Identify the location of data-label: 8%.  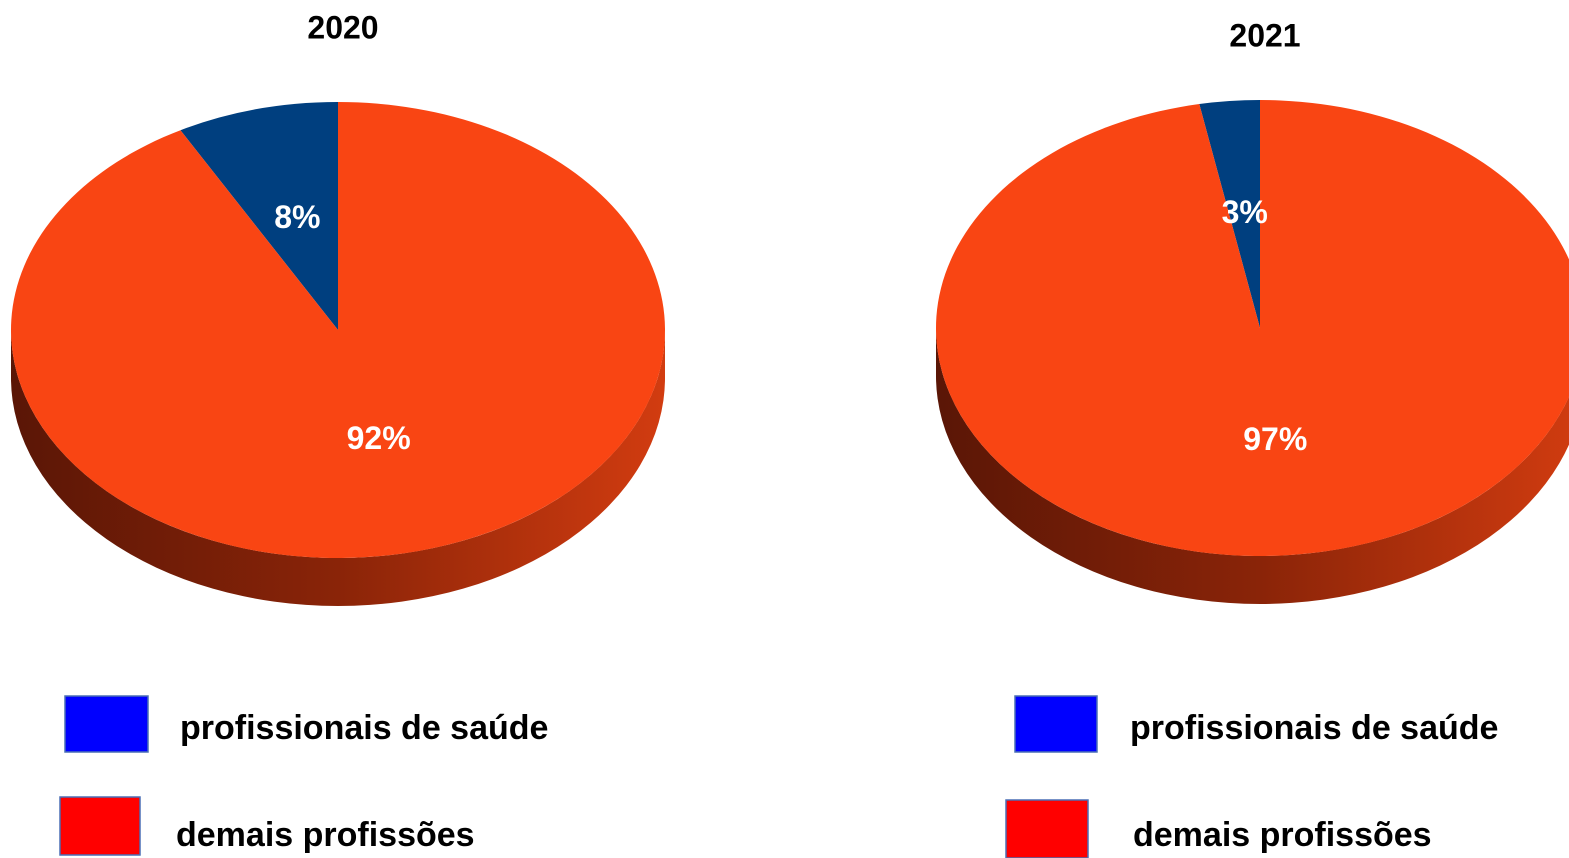
(297, 217).